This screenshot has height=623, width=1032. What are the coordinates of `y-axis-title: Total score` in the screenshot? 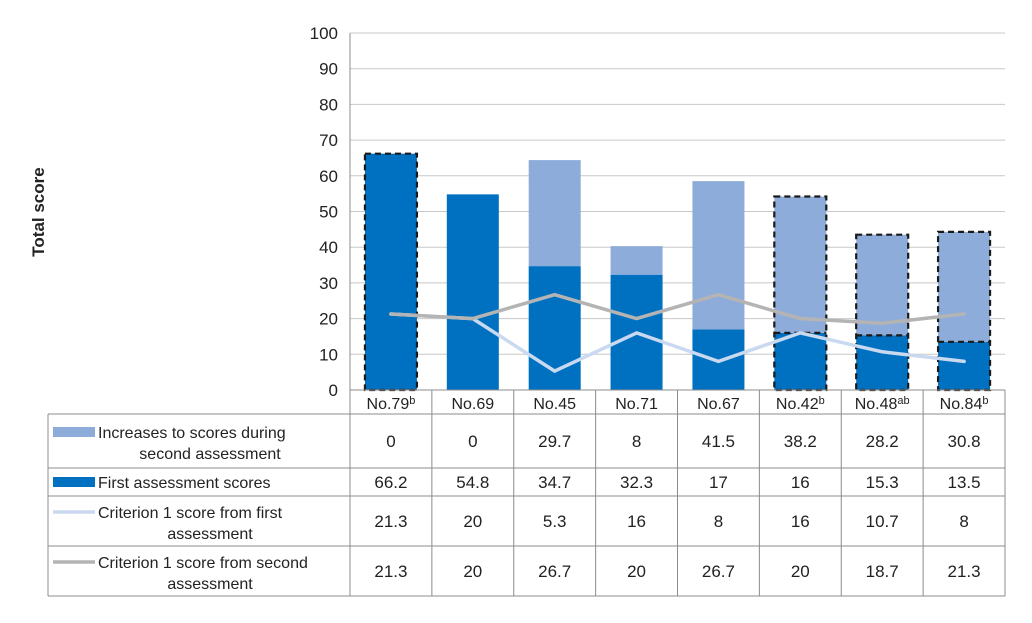 It's located at (38, 211).